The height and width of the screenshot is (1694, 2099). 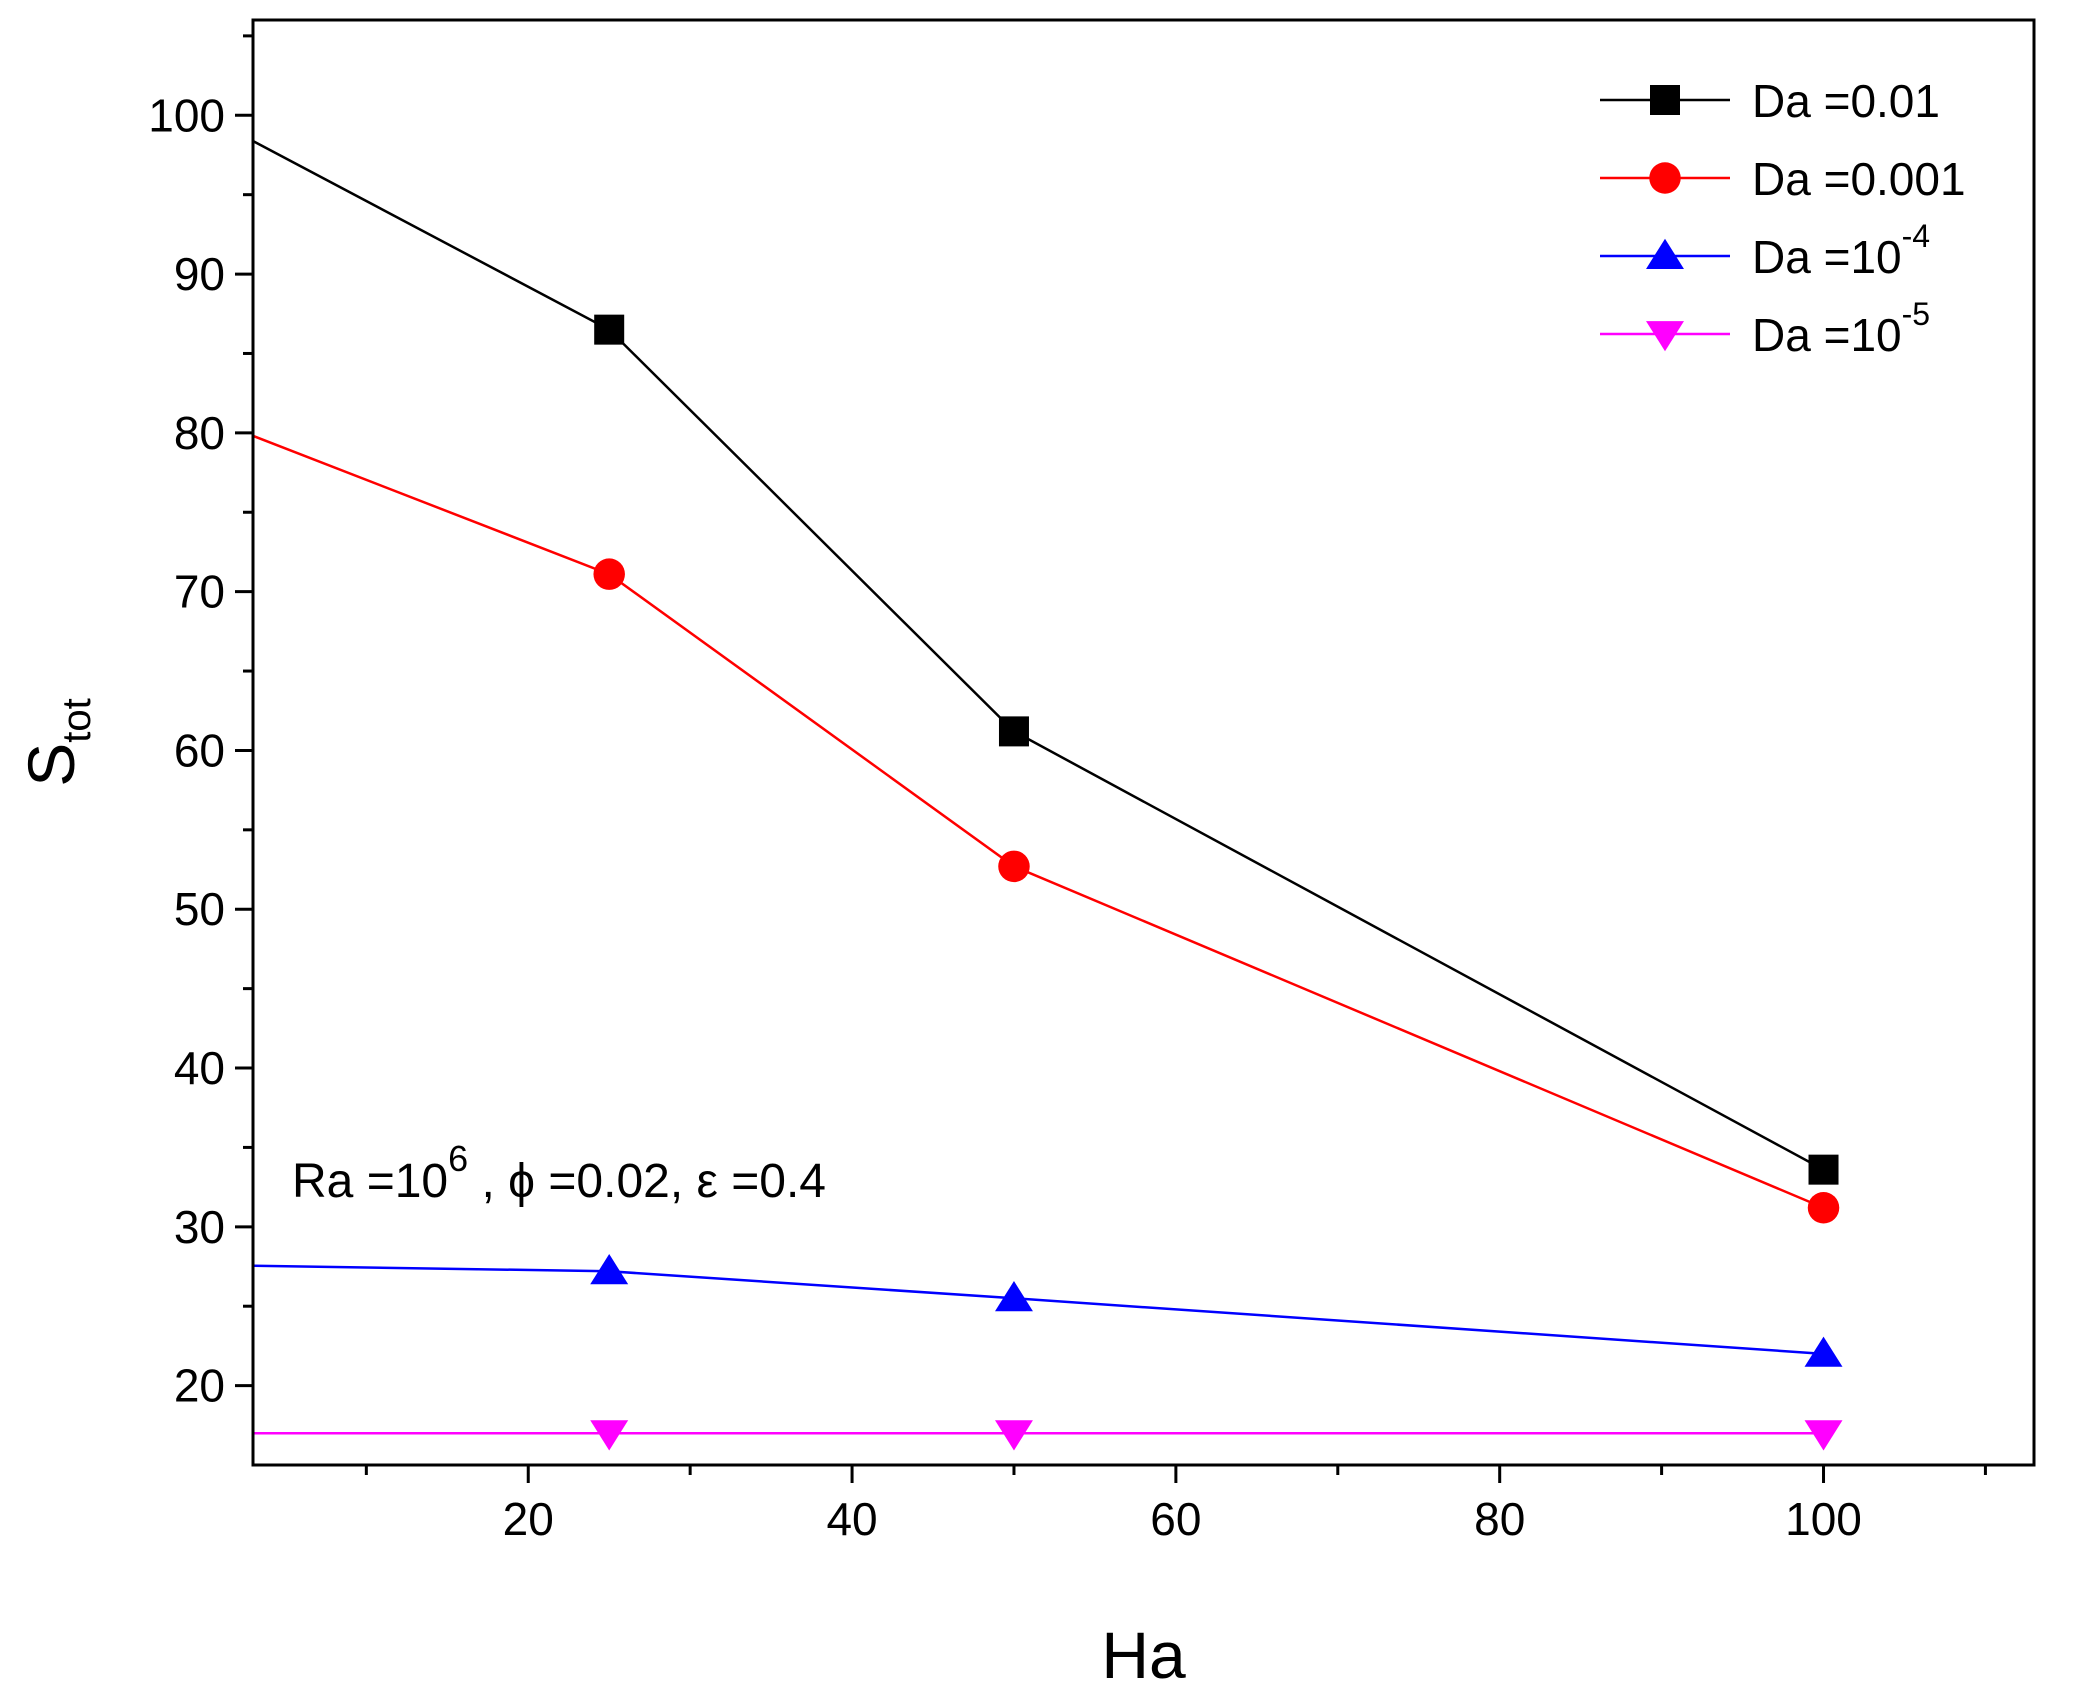 What do you see at coordinates (851, 1519) in the screenshot?
I see `x-tick-label: 40` at bounding box center [851, 1519].